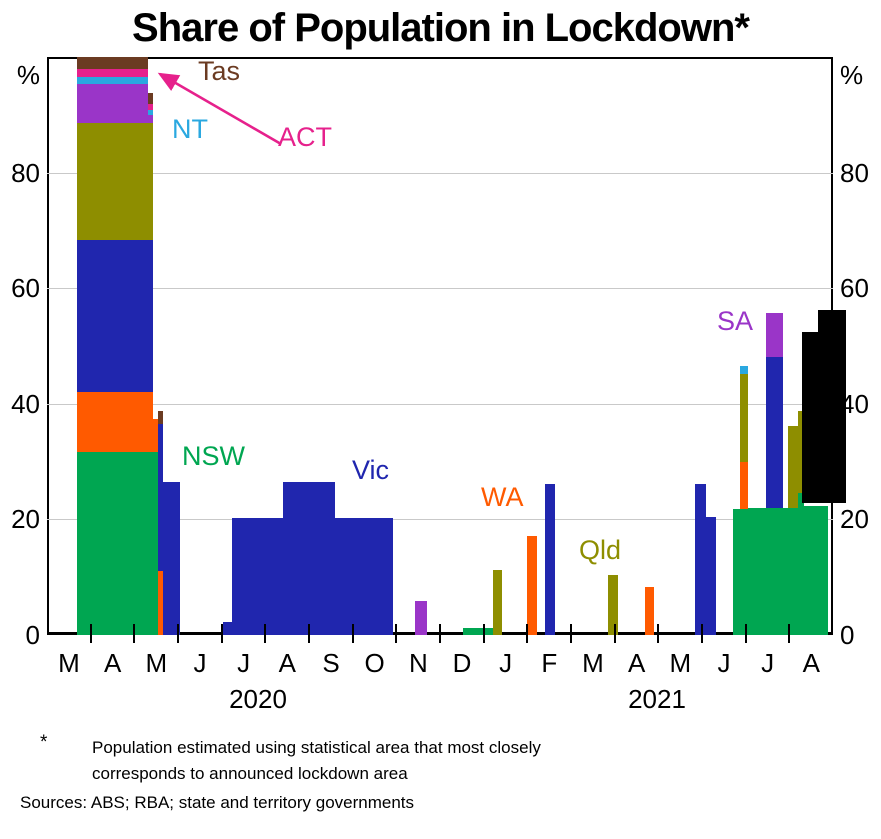 The height and width of the screenshot is (839, 881). Describe the element at coordinates (25, 403) in the screenshot. I see `y-axis-label-left-40: 40` at that location.